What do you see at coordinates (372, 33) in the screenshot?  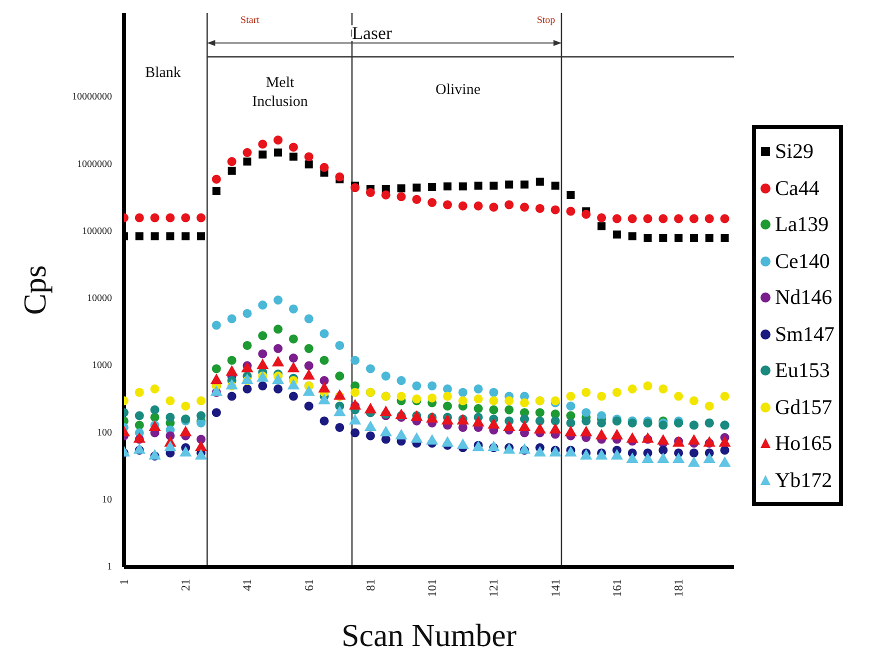 I see `annotation: Laser` at bounding box center [372, 33].